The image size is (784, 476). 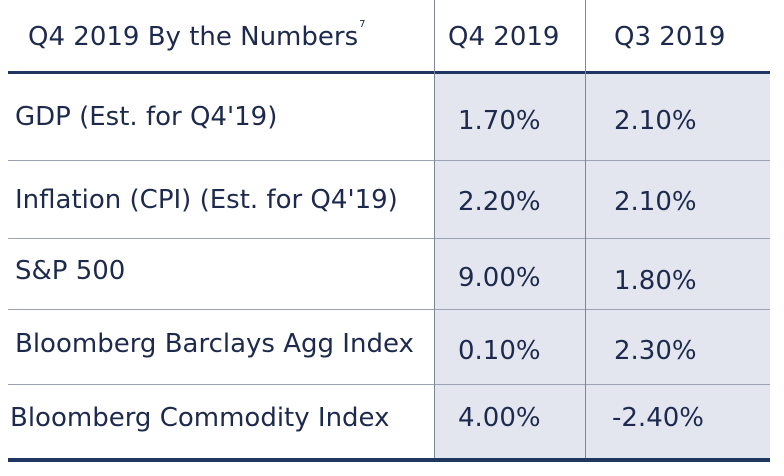 What do you see at coordinates (504, 37) in the screenshot?
I see `header-col-q4: Q4 2019` at bounding box center [504, 37].